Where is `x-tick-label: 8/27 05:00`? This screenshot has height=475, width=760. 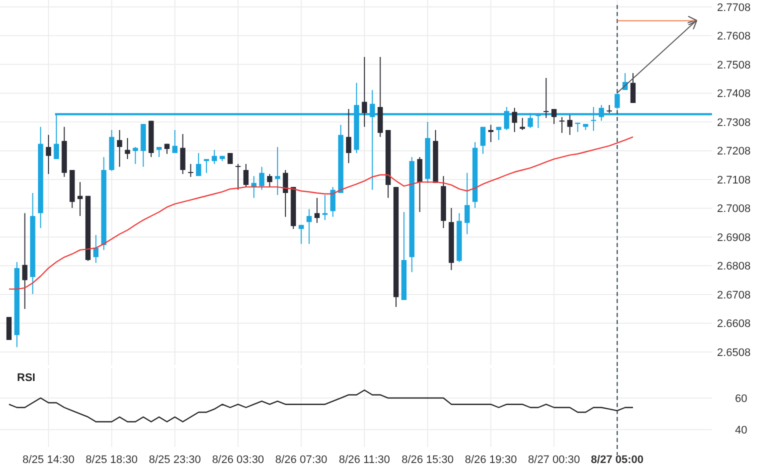
x-tick-label: 8/27 05:00 is located at coordinates (617, 460).